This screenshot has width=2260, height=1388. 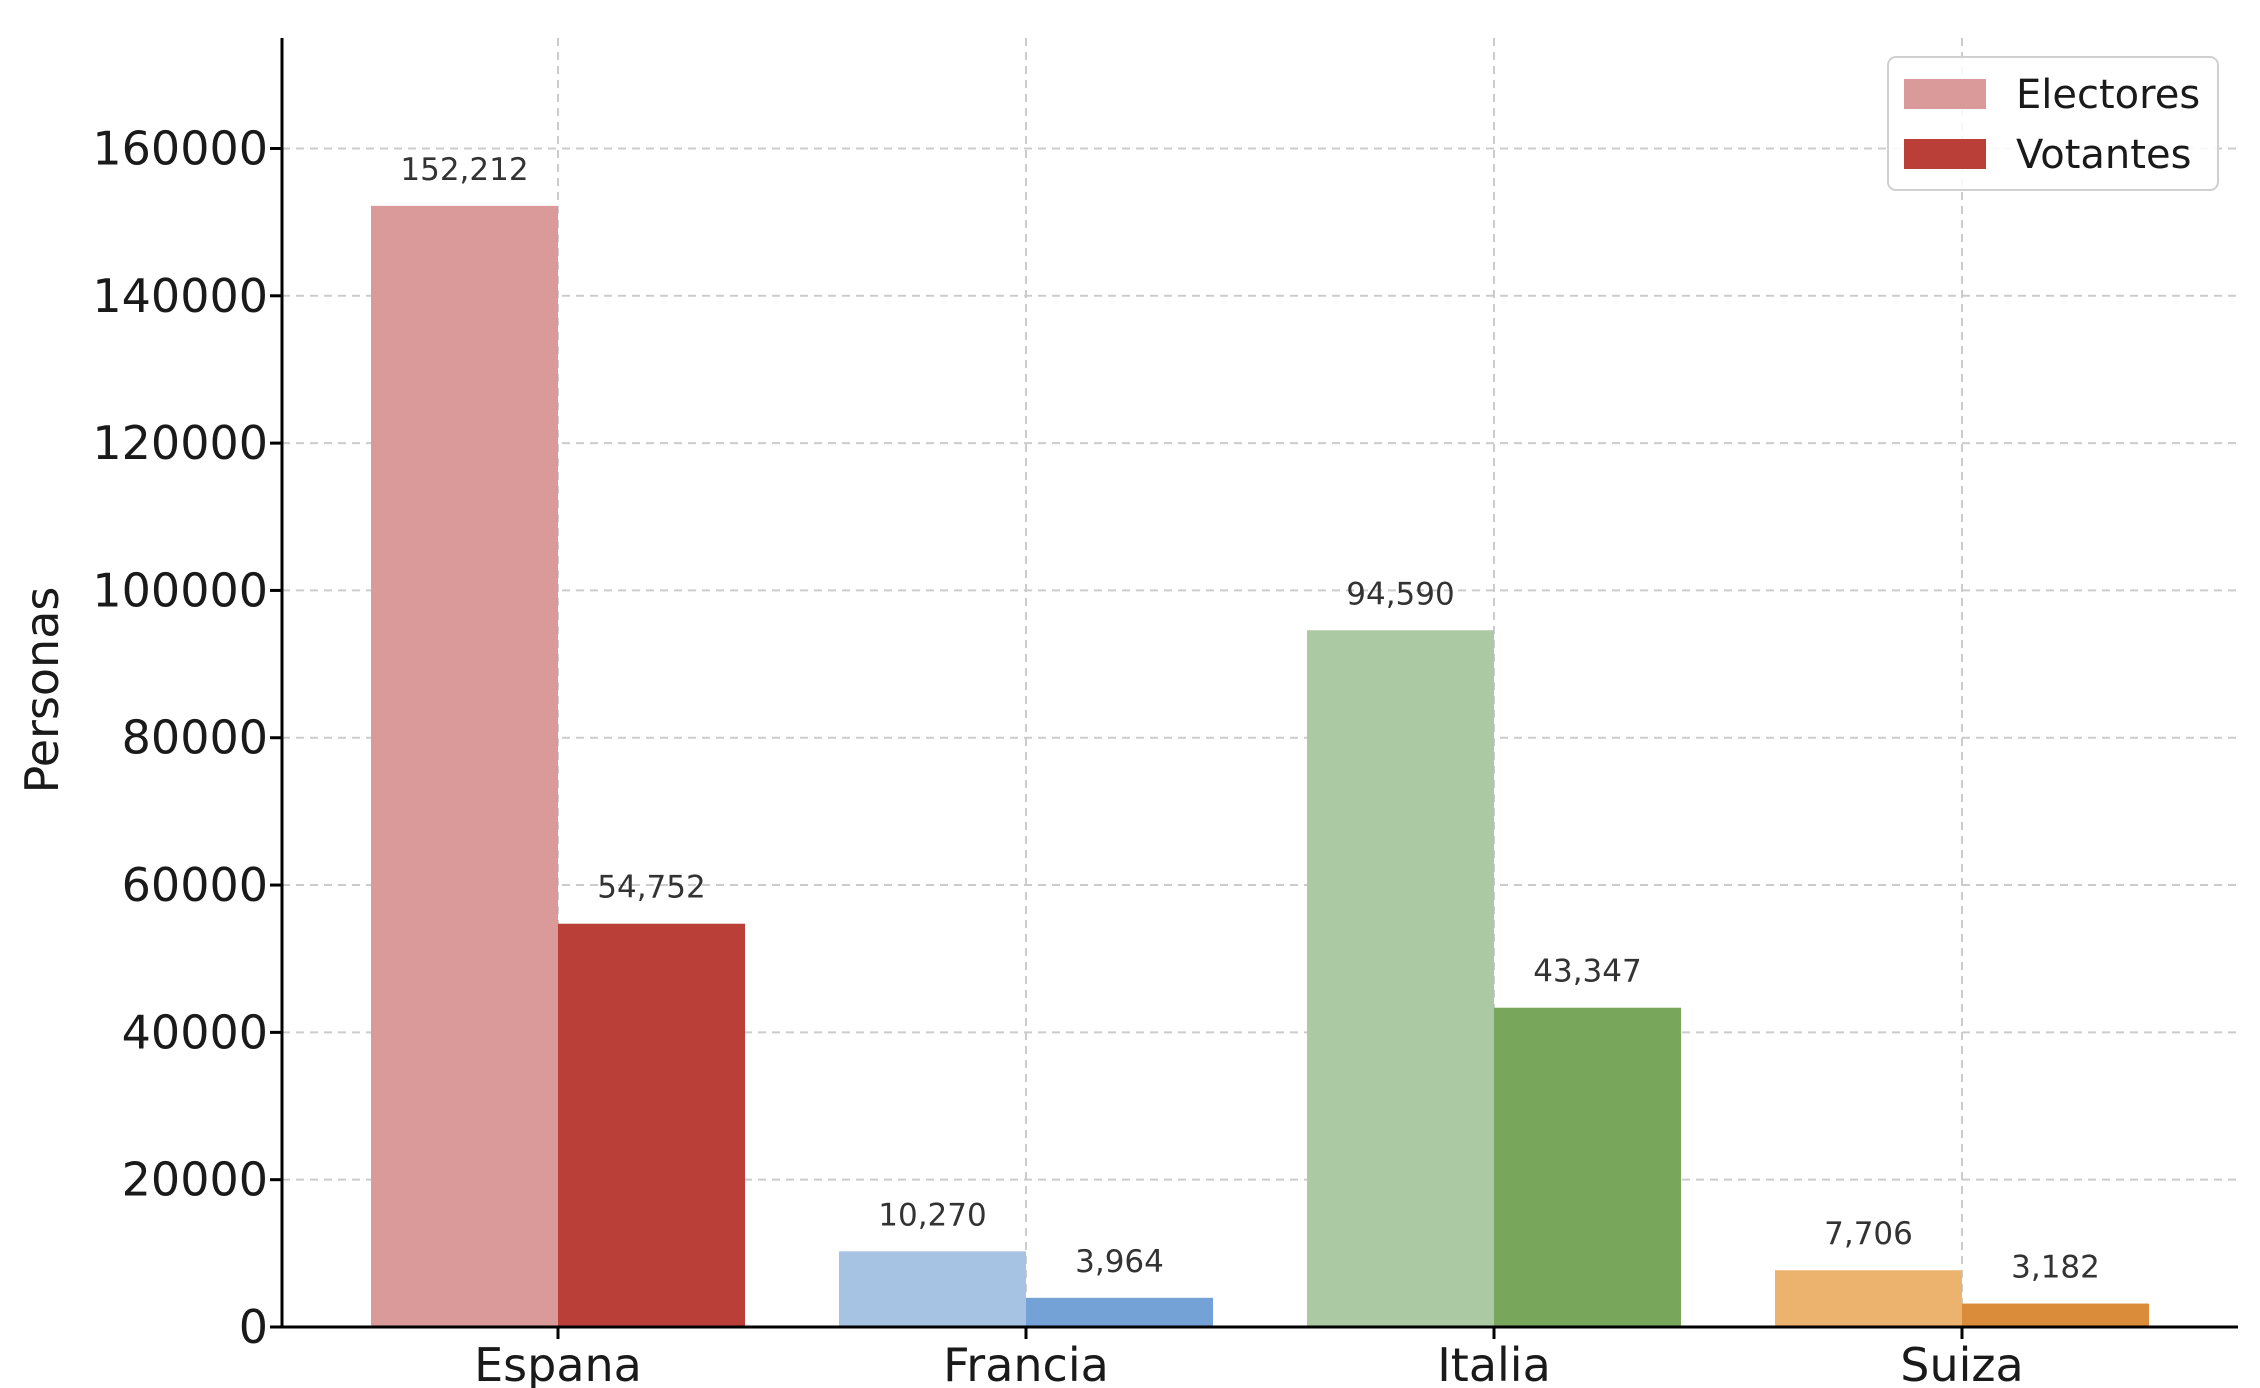 What do you see at coordinates (2053, 123) in the screenshot?
I see `legend: Electores Votantes` at bounding box center [2053, 123].